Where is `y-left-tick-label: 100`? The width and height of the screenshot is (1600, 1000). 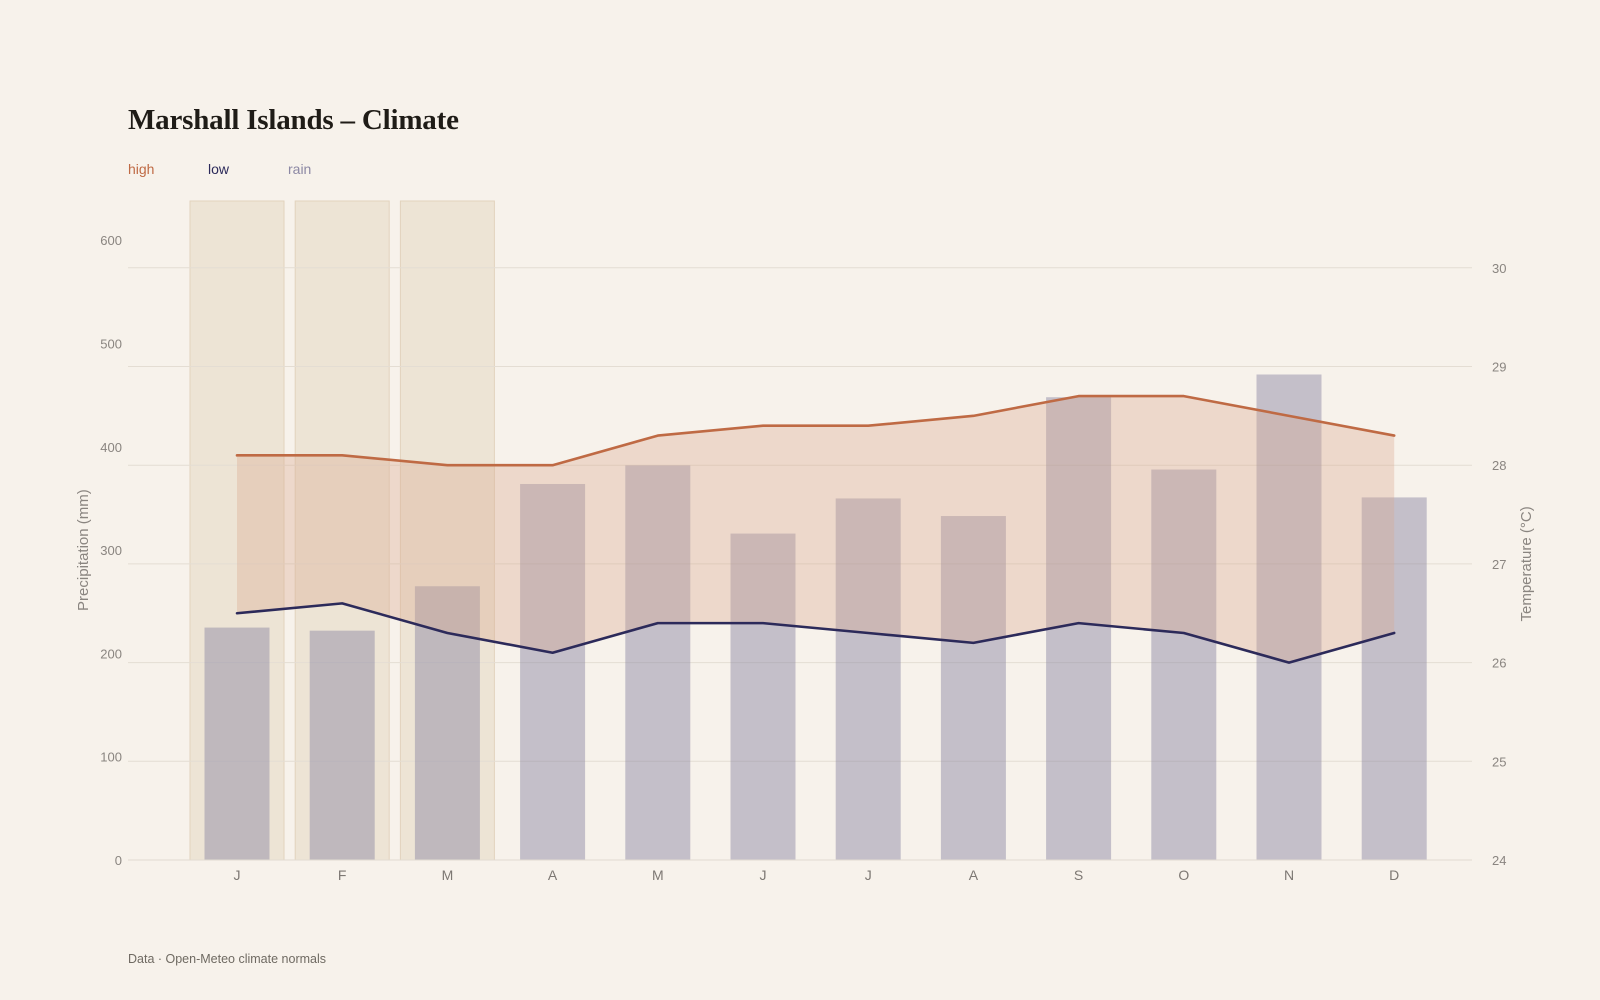 y-left-tick-label: 100 is located at coordinates (111, 757).